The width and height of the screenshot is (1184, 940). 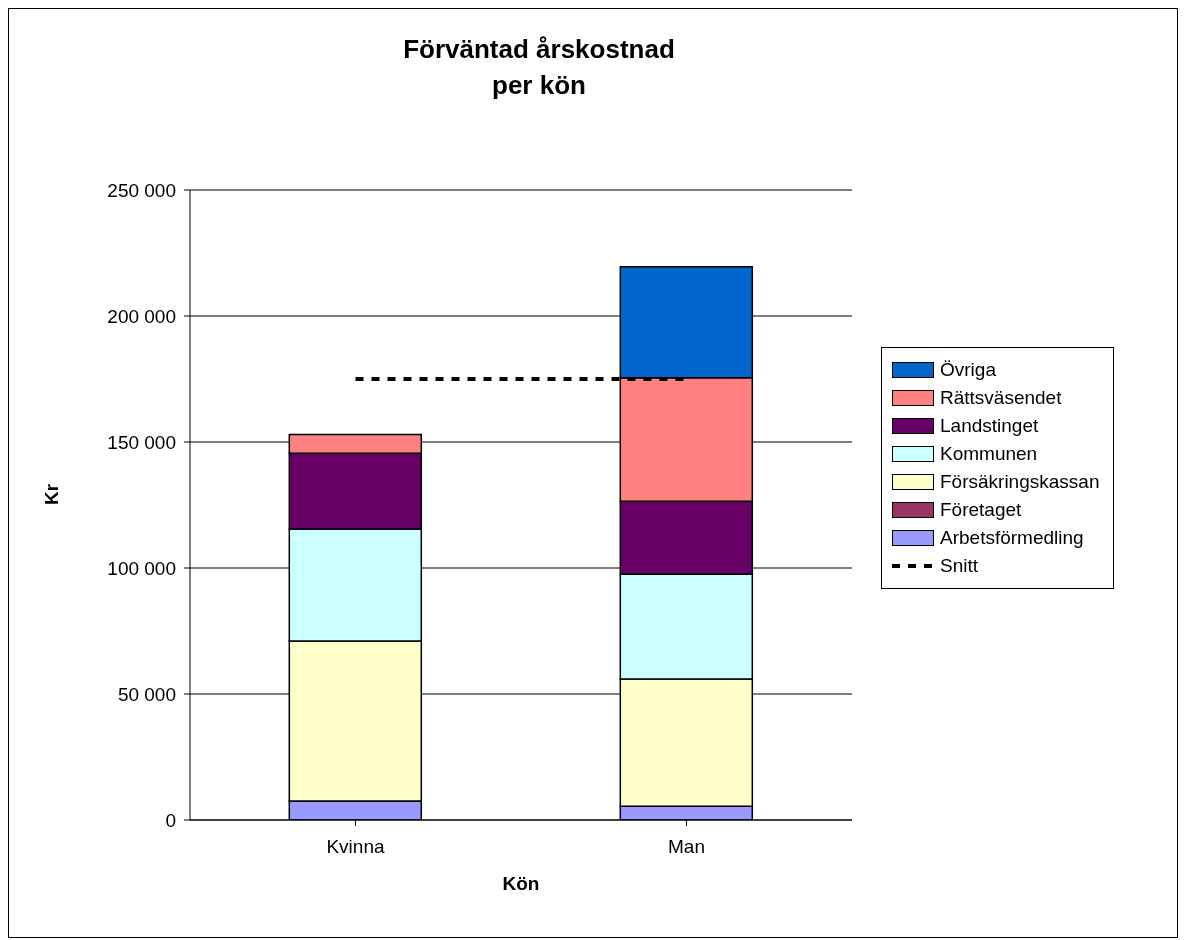 What do you see at coordinates (686, 847) in the screenshot?
I see `x-tick-label: Man` at bounding box center [686, 847].